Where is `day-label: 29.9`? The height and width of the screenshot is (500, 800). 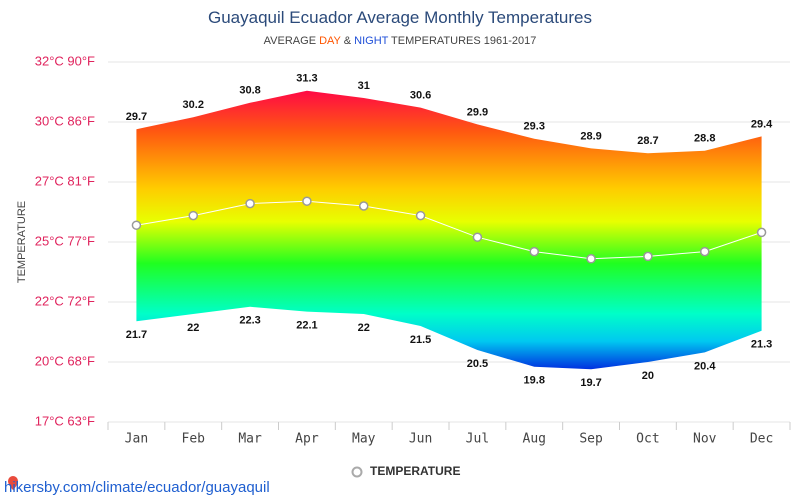 day-label: 29.9 is located at coordinates (477, 112).